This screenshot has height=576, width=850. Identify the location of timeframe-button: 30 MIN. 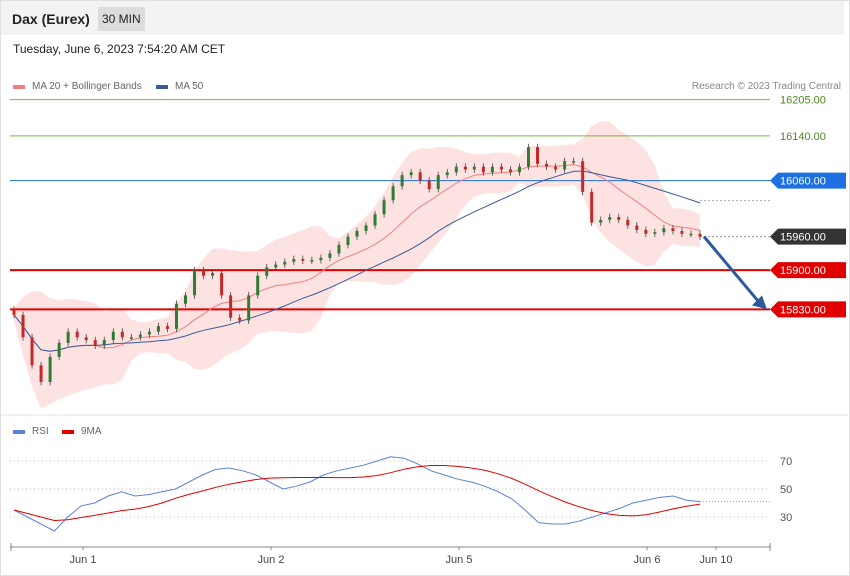
(121, 19).